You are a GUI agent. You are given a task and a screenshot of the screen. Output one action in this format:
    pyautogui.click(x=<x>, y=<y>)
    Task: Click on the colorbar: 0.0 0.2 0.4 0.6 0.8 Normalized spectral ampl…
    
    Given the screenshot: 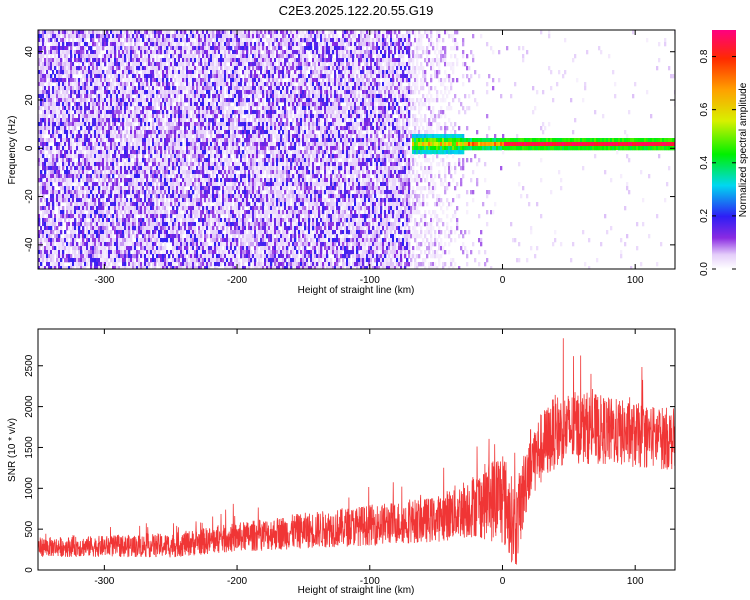 What is the action you would take?
    pyautogui.click(x=724, y=153)
    